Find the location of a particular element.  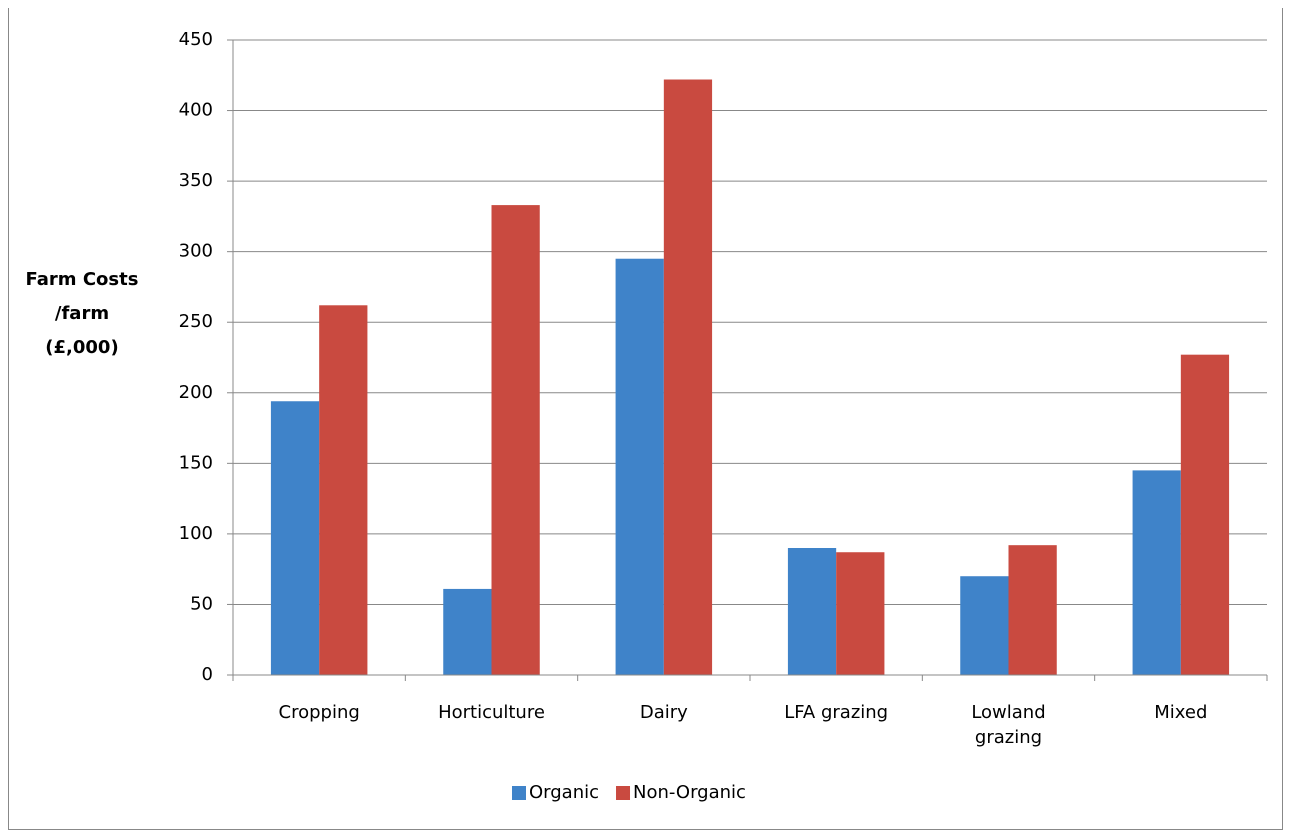

legend-label: Non-Organic is located at coordinates (689, 792).